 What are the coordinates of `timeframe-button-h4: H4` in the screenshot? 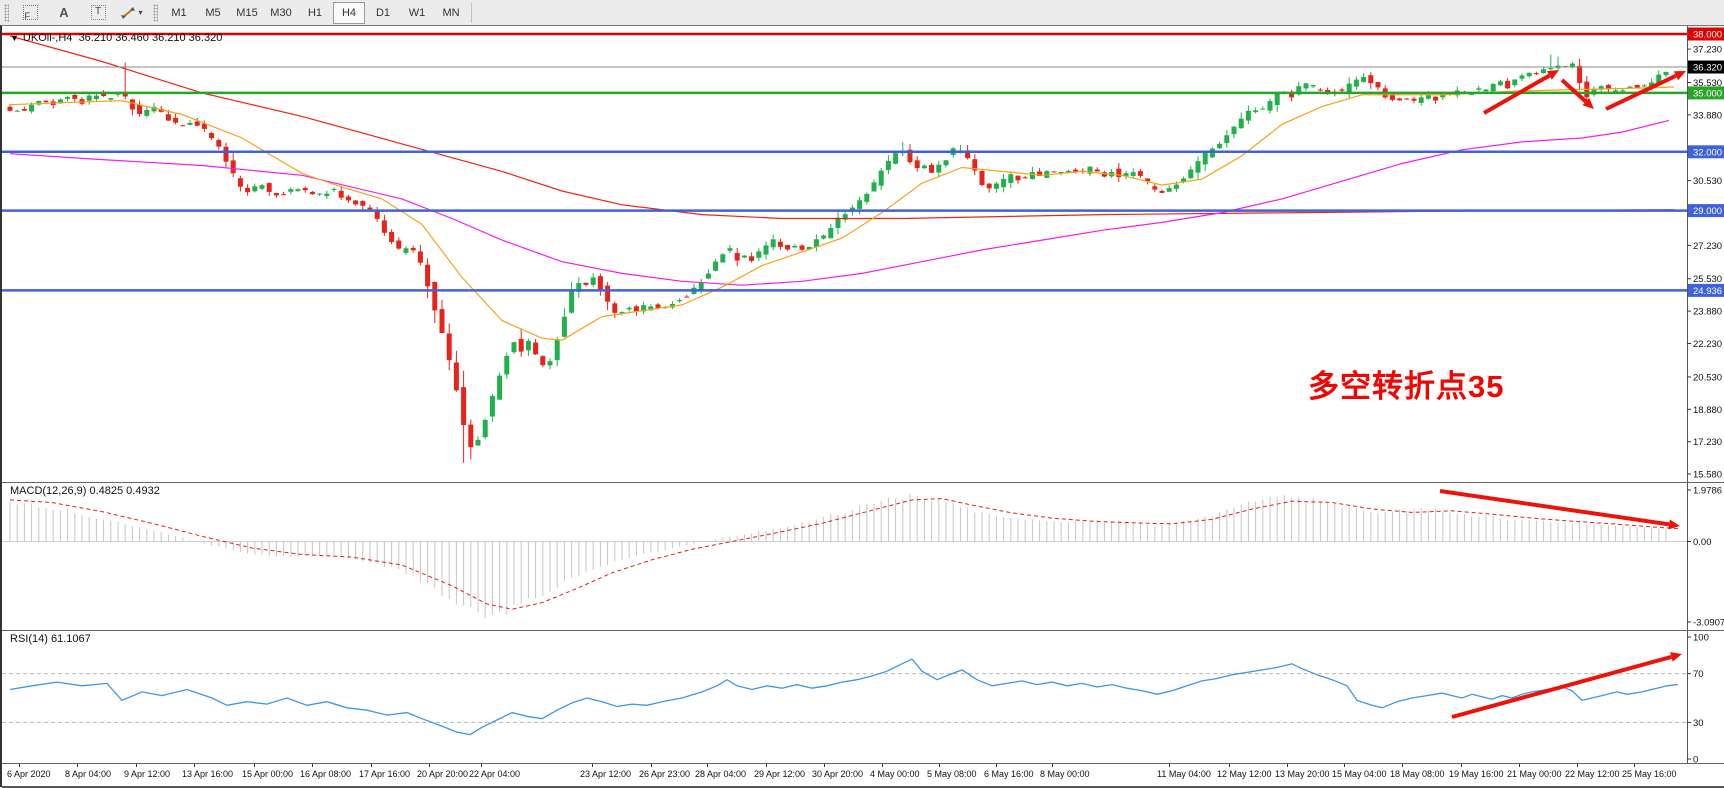 It's located at (349, 12).